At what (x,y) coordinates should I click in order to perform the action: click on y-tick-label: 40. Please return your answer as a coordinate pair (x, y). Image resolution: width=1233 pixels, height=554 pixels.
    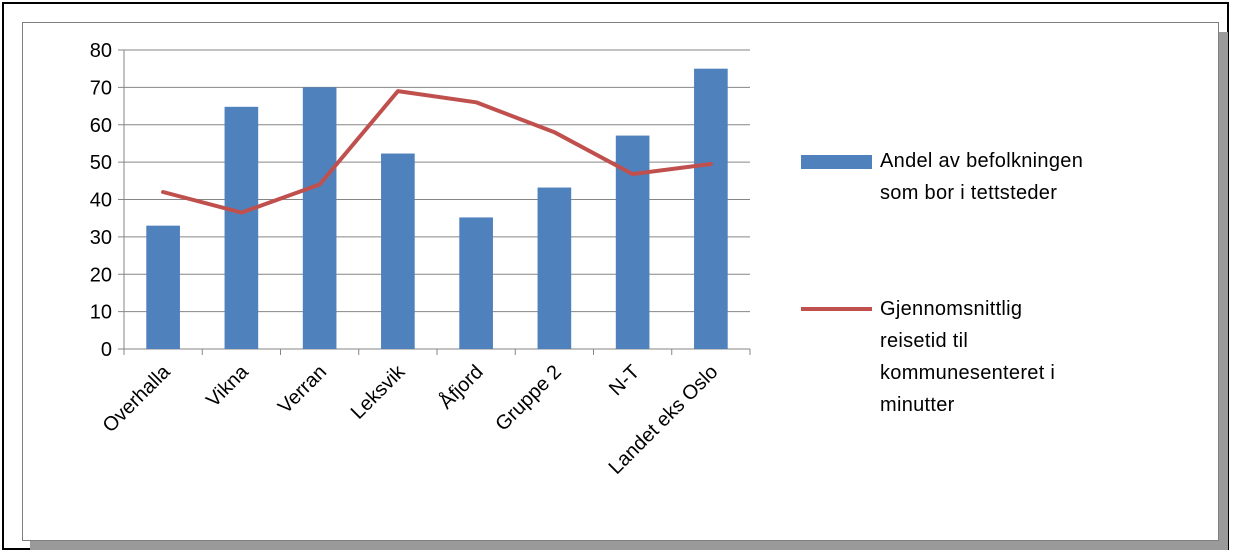
    Looking at the image, I should click on (101, 201).